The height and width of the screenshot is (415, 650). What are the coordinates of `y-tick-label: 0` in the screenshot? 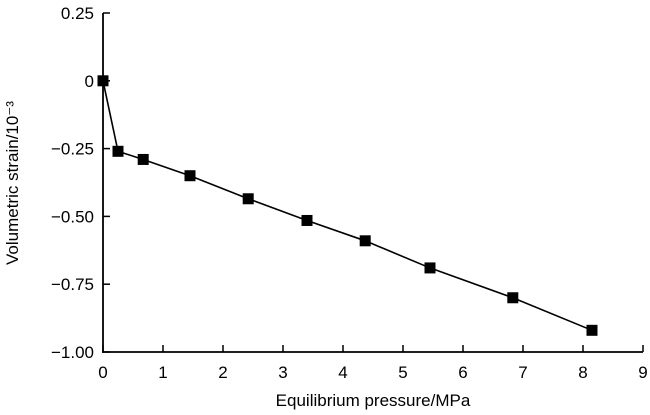 It's located at (89, 81).